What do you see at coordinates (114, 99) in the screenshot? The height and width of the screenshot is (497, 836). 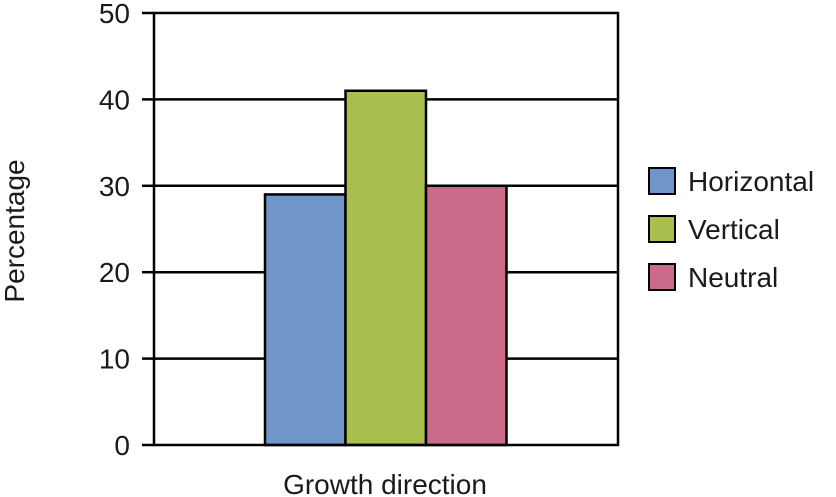 I see `y-tick-label: 40` at bounding box center [114, 99].